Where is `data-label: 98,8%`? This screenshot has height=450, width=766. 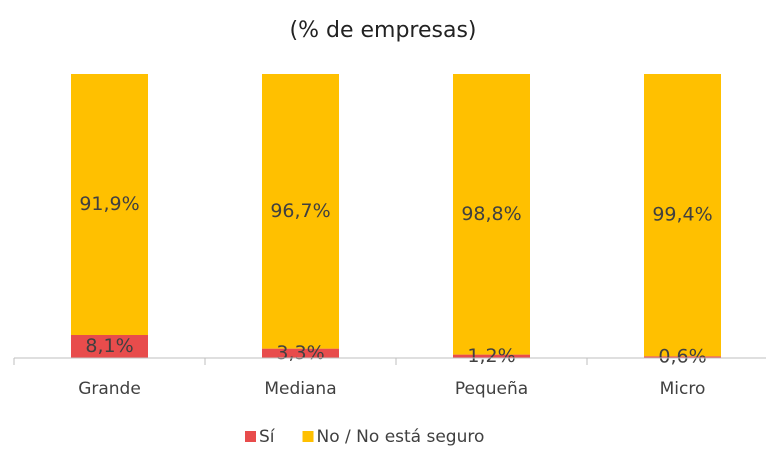 data-label: 98,8% is located at coordinates (491, 214).